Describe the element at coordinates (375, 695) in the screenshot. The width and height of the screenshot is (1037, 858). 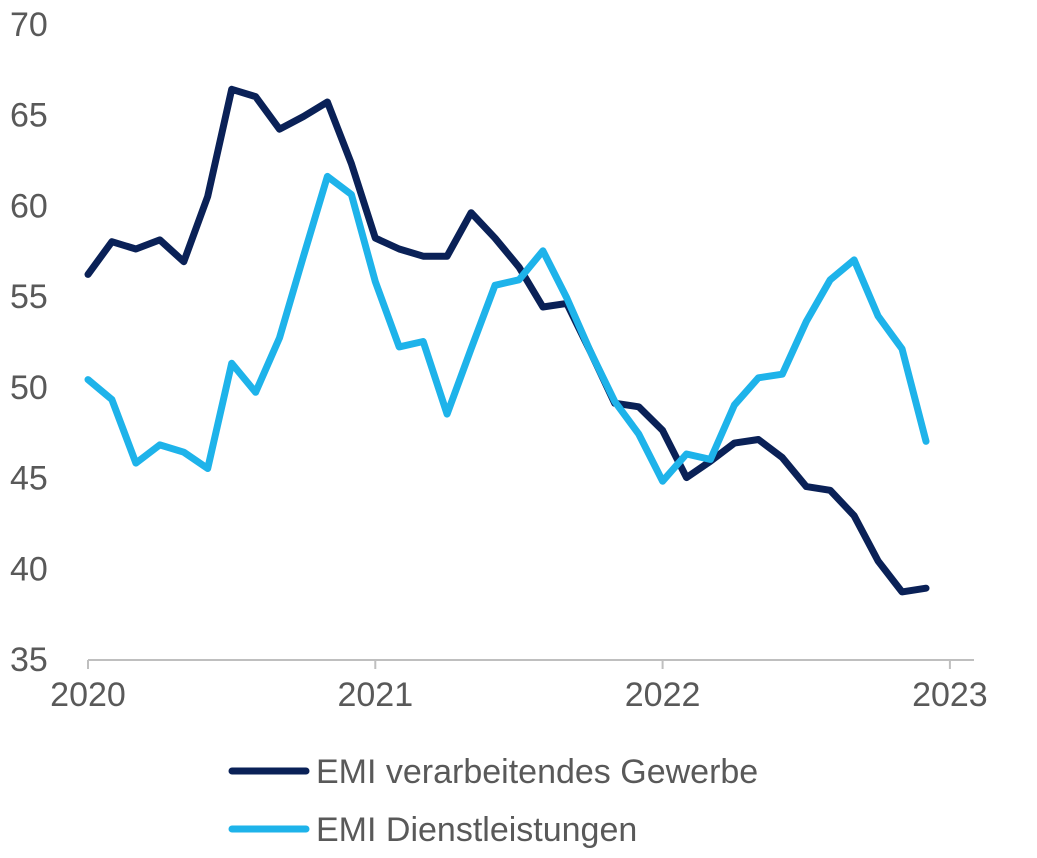
I see `x-tick-label: 2021` at that location.